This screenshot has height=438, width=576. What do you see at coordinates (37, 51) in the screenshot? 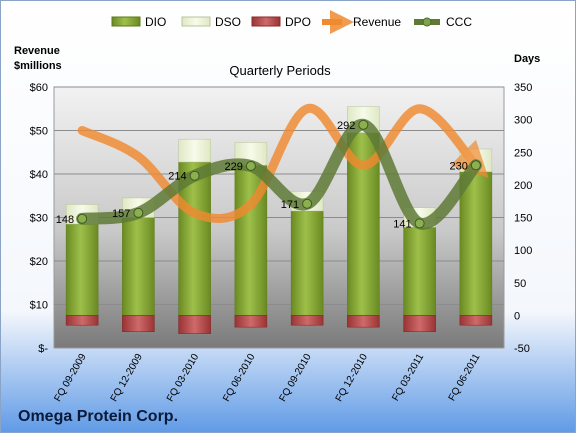
I see `left-axis-title-line1: Revenue` at bounding box center [37, 51].